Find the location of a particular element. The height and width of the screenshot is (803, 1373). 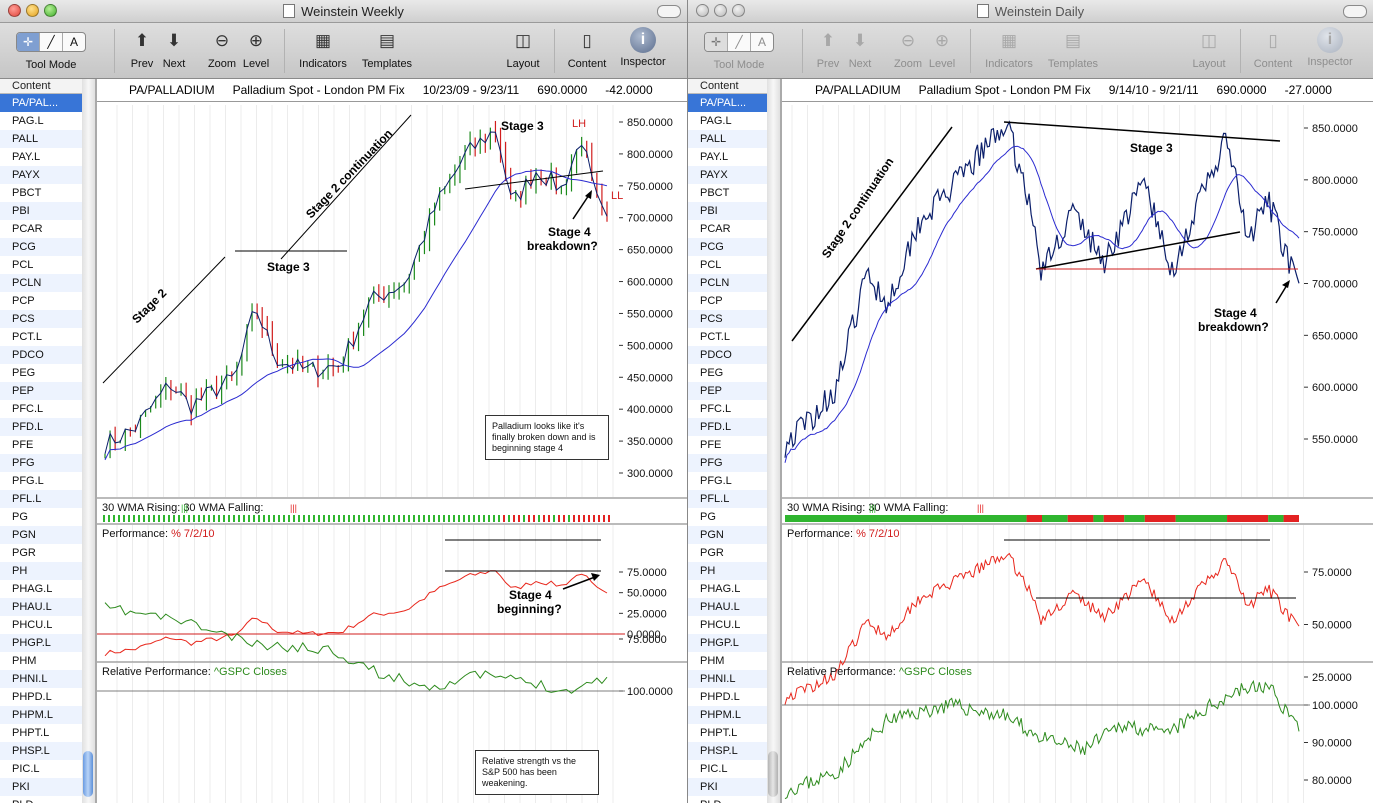

content-button: ▯ Content is located at coordinates (587, 48).